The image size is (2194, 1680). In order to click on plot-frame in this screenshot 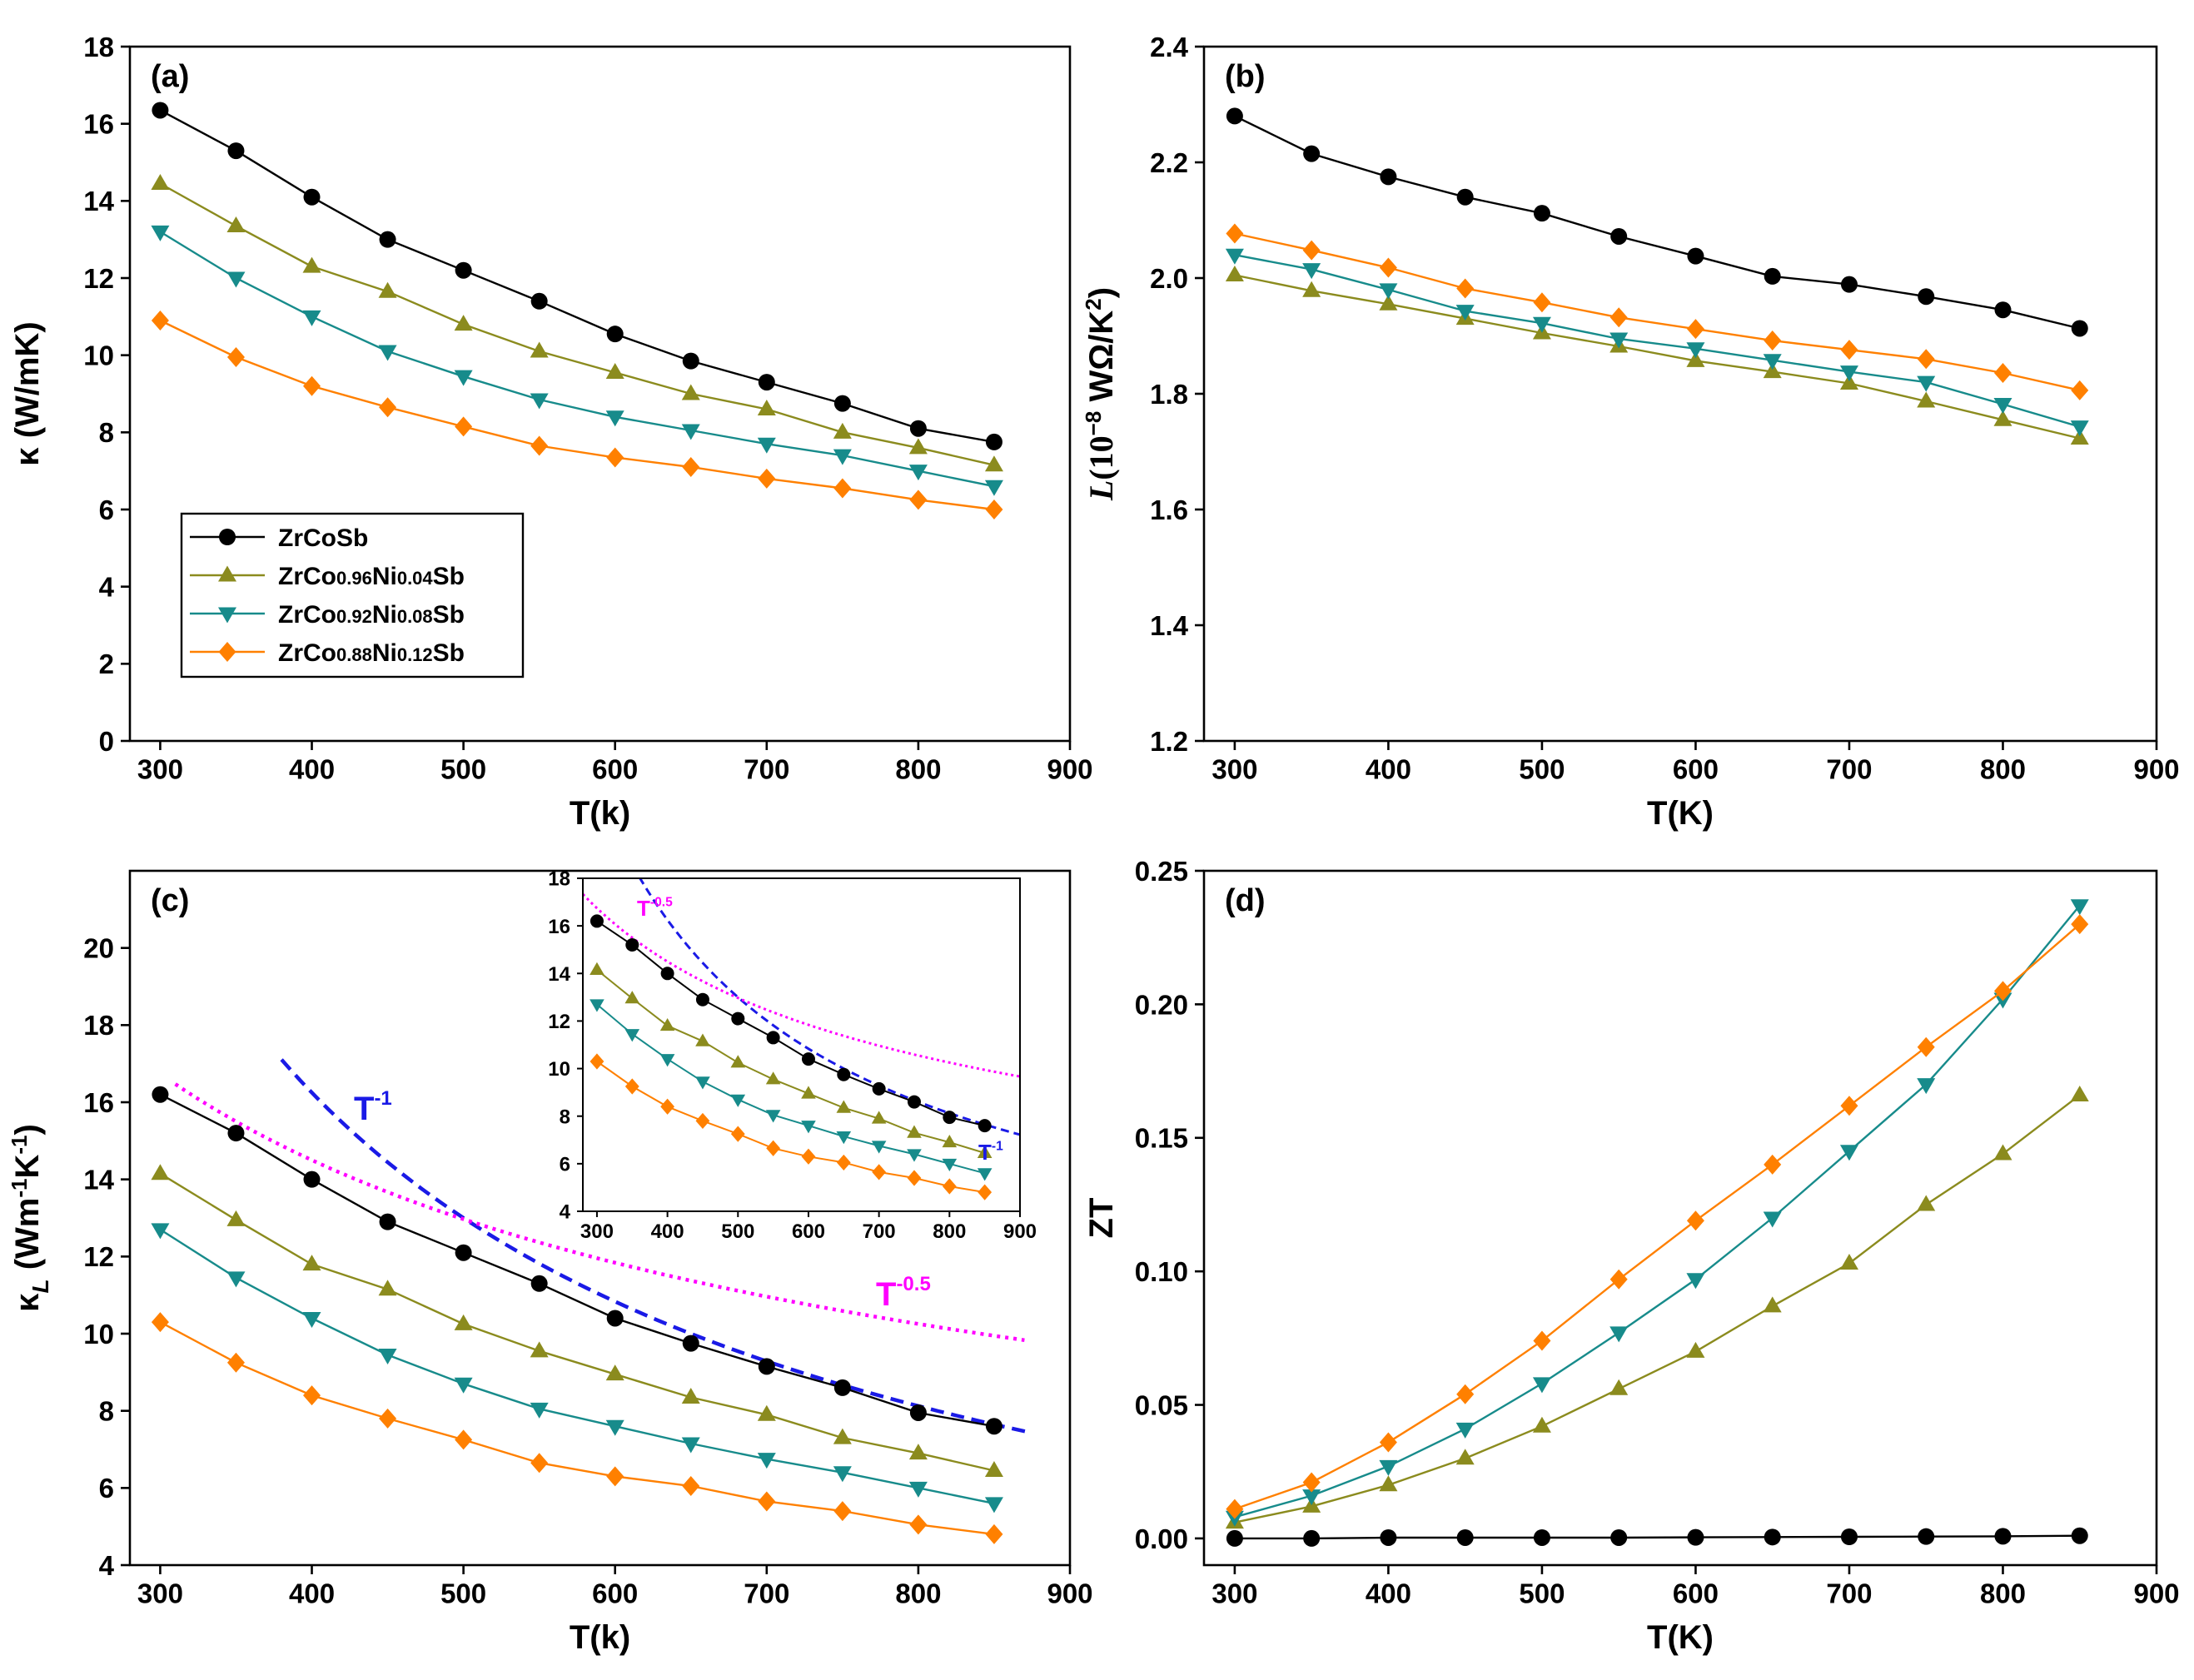, I will do `click(801, 1044)`.